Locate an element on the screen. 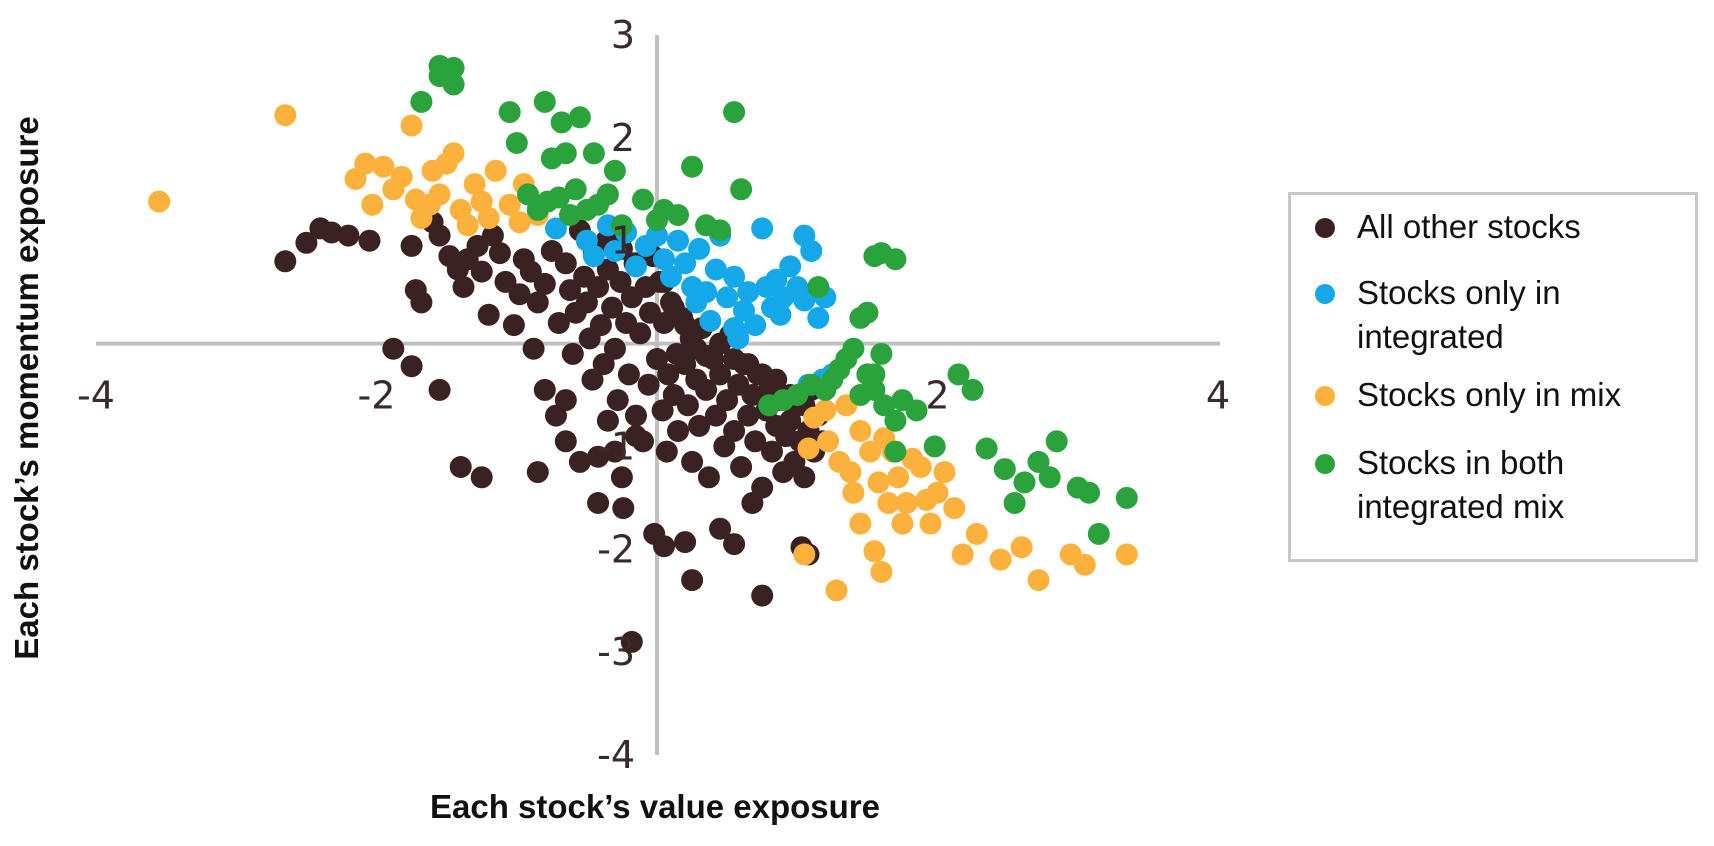 The image size is (1714, 846). y-tick-label: 3 is located at coordinates (623, 35).